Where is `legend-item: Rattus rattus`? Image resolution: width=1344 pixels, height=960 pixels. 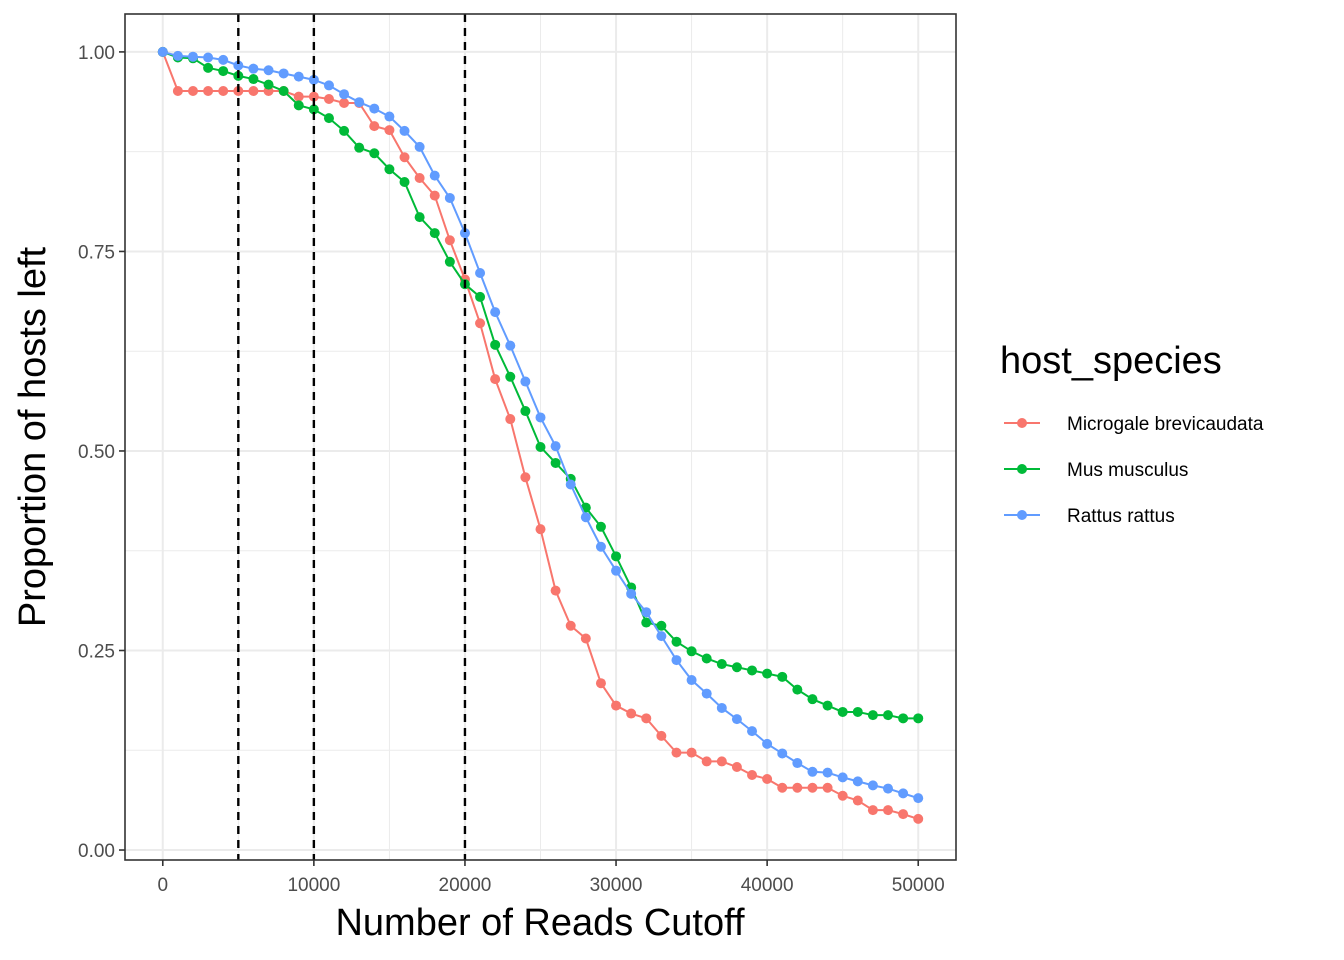
legend-item: Rattus rattus is located at coordinates (1089, 516).